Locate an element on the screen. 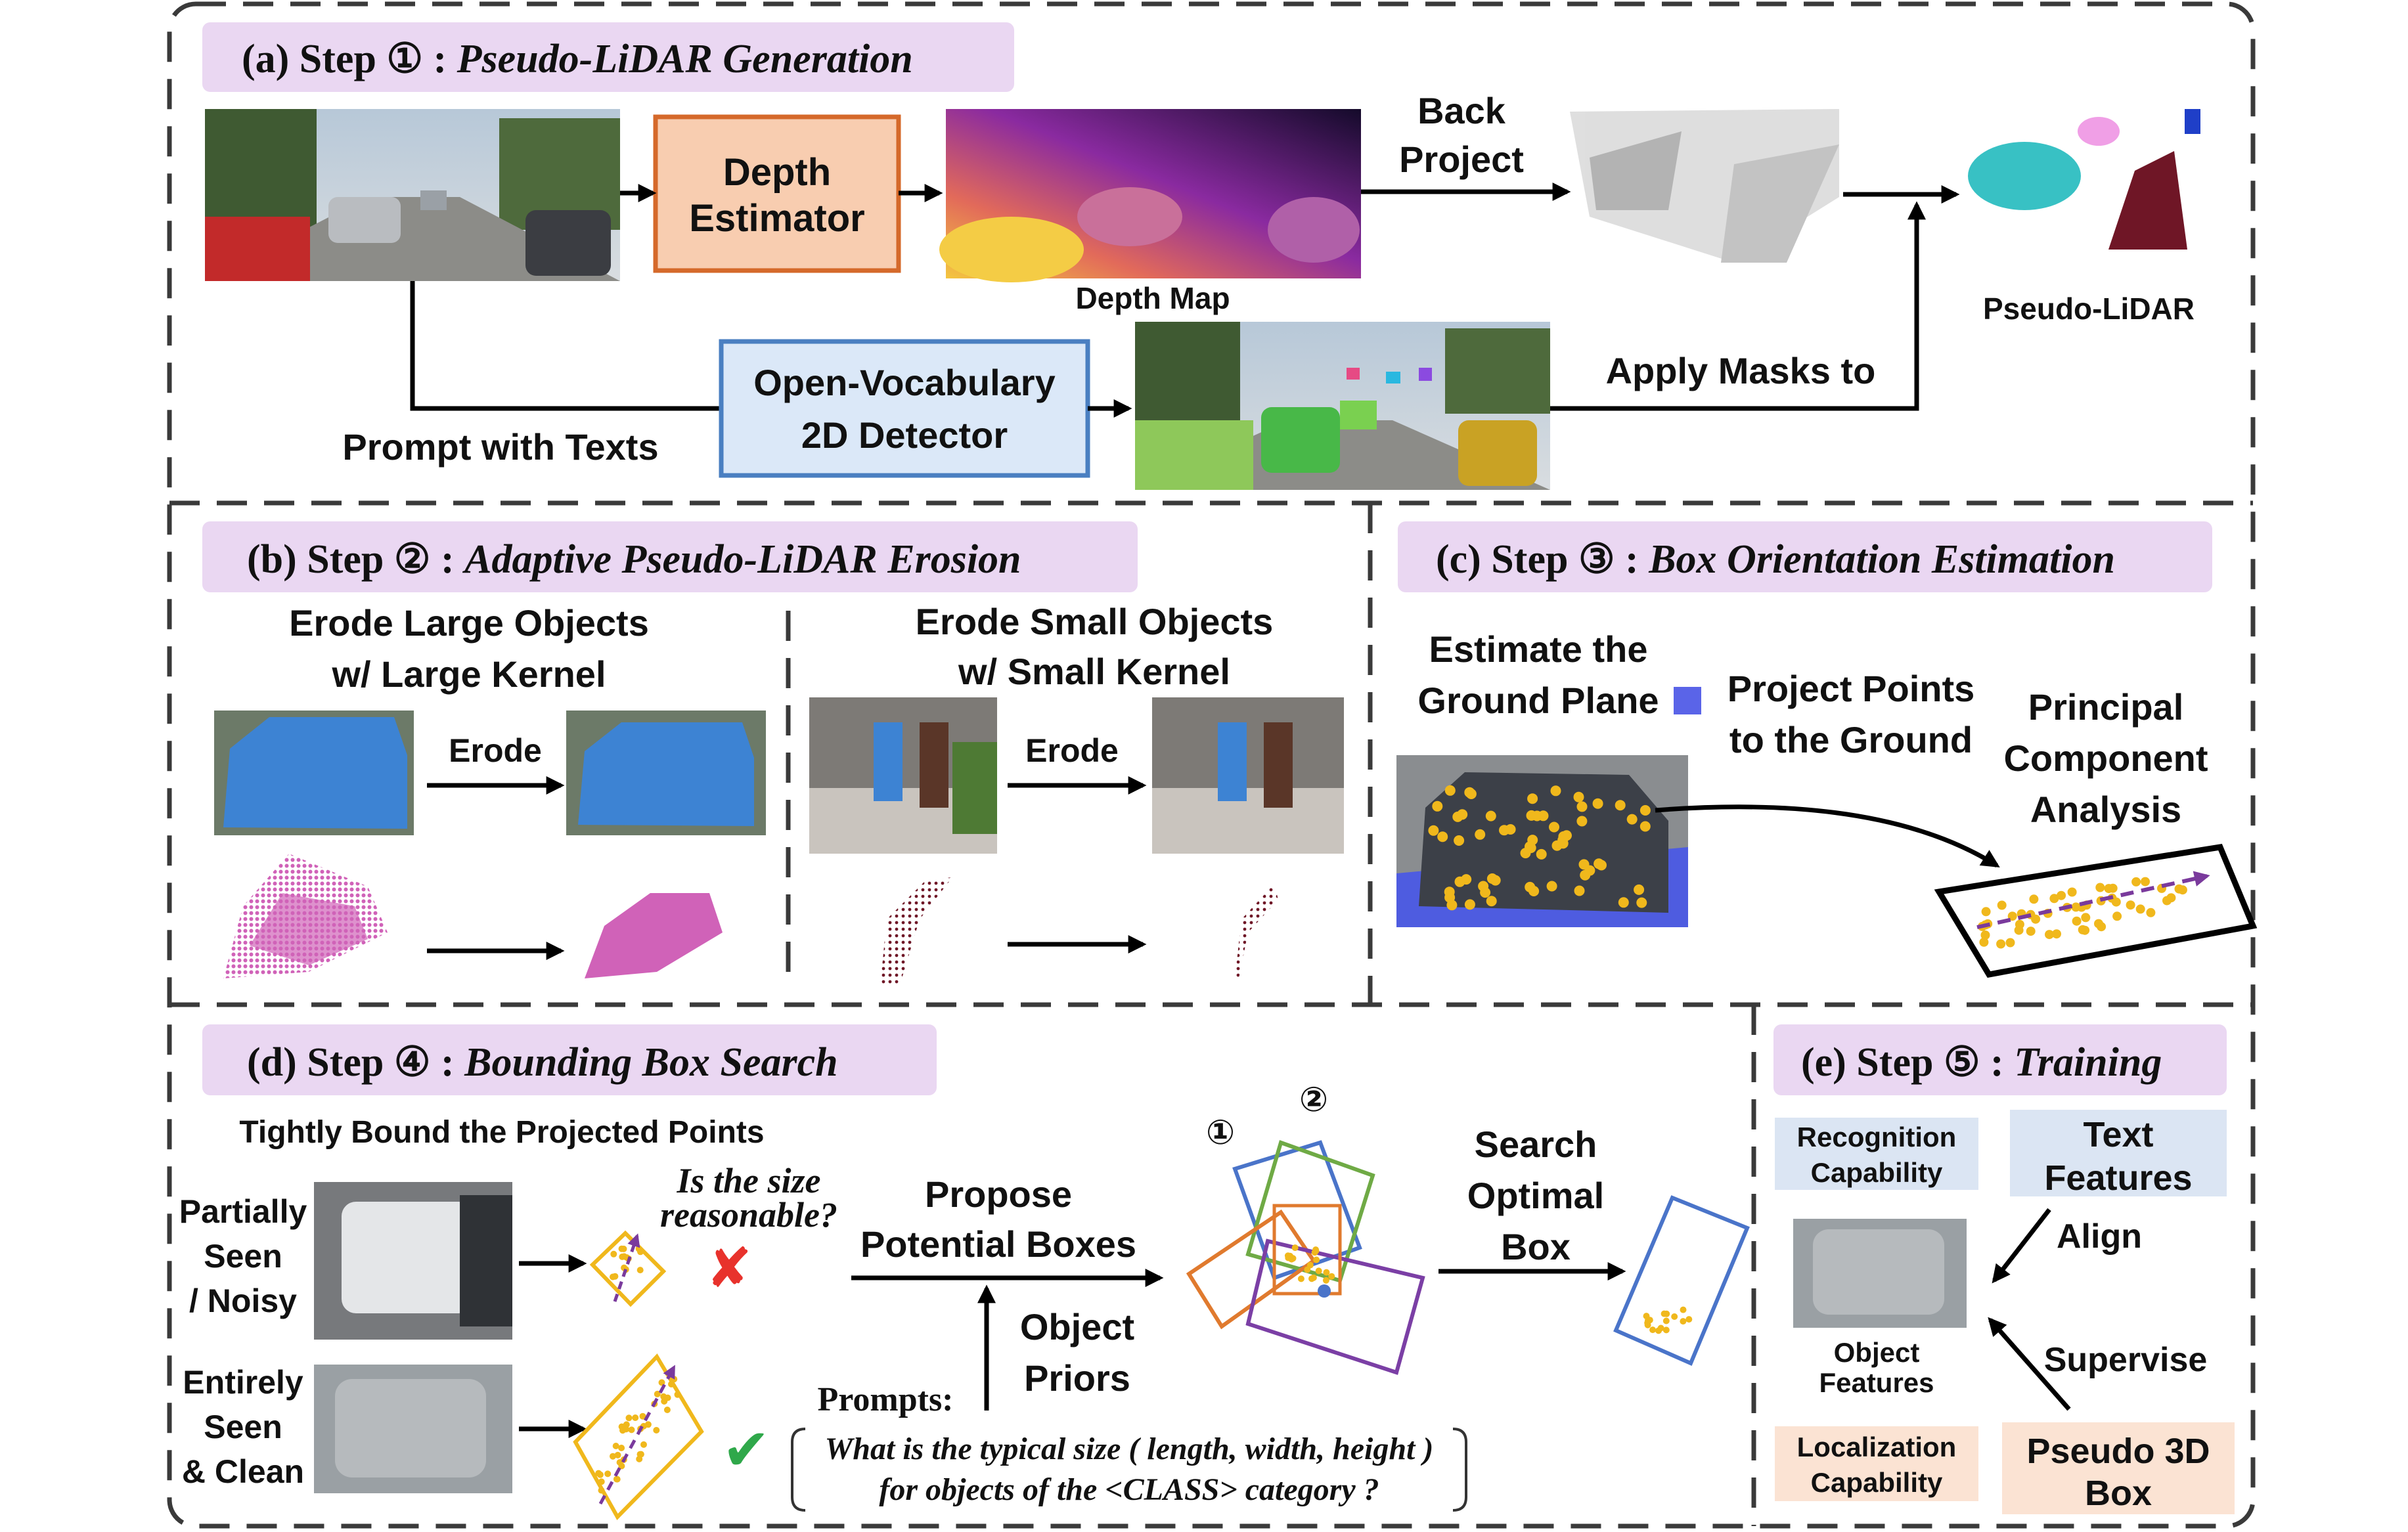 The width and height of the screenshot is (2408, 1532). propose-label-1: Propose is located at coordinates (999, 1194).